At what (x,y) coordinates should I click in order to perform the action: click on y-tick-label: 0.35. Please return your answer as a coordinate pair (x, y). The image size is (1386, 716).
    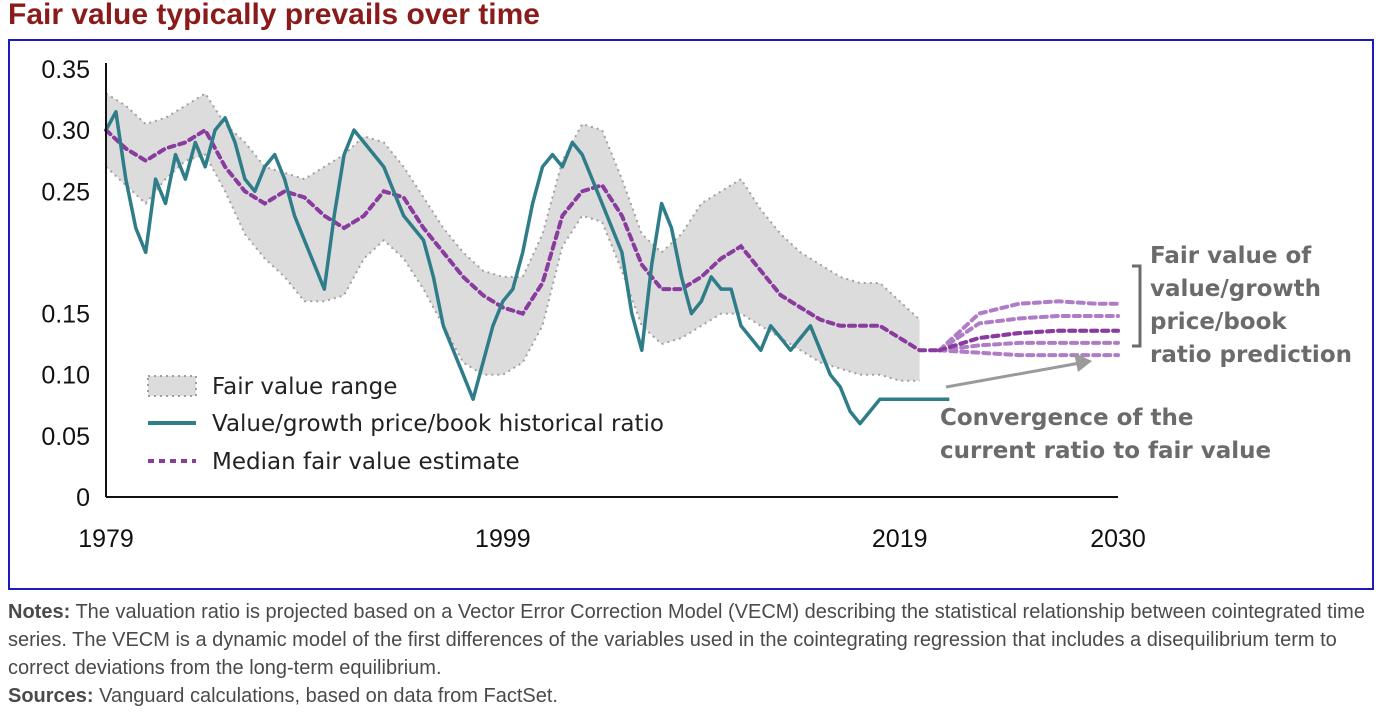
    Looking at the image, I should click on (65, 70).